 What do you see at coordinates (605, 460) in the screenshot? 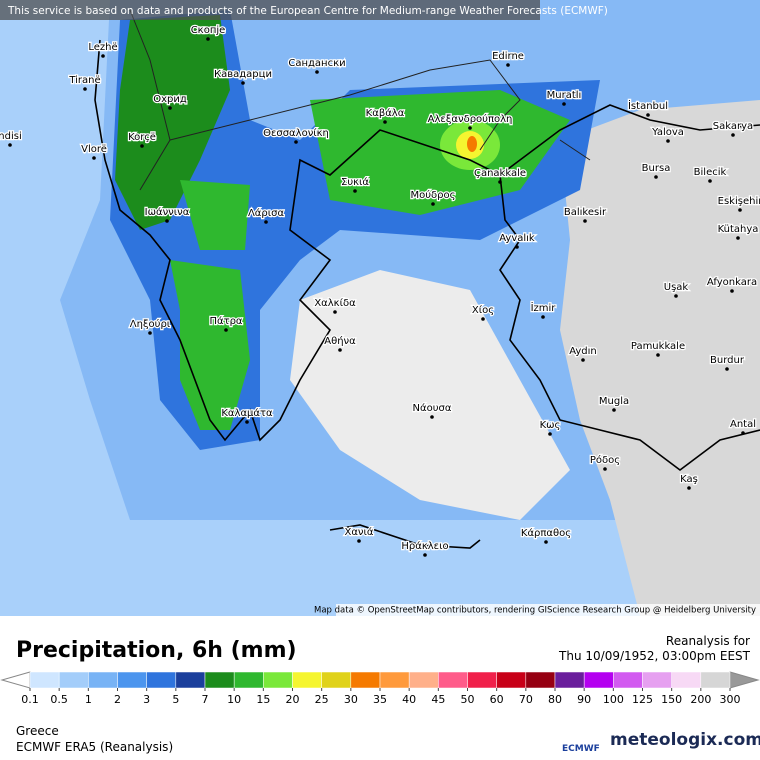
I see `city-label: Ρόδος` at bounding box center [605, 460].